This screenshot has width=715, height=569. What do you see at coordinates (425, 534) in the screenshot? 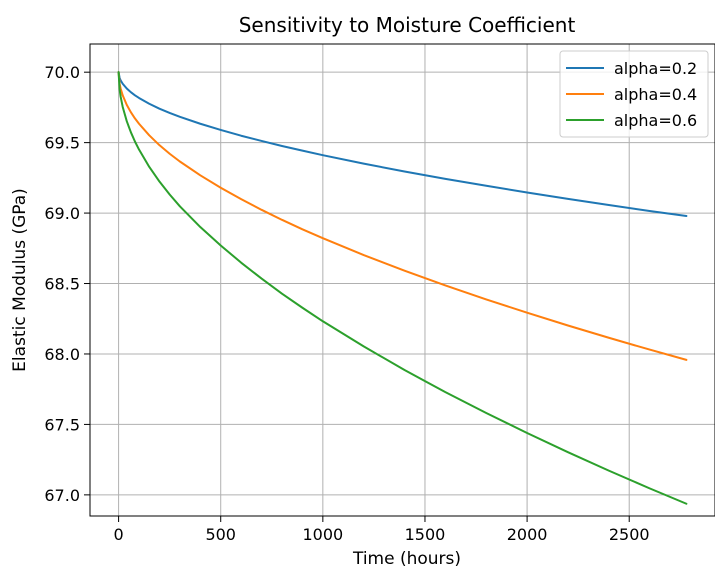
I see `x-tick-label: 1500` at bounding box center [425, 534].